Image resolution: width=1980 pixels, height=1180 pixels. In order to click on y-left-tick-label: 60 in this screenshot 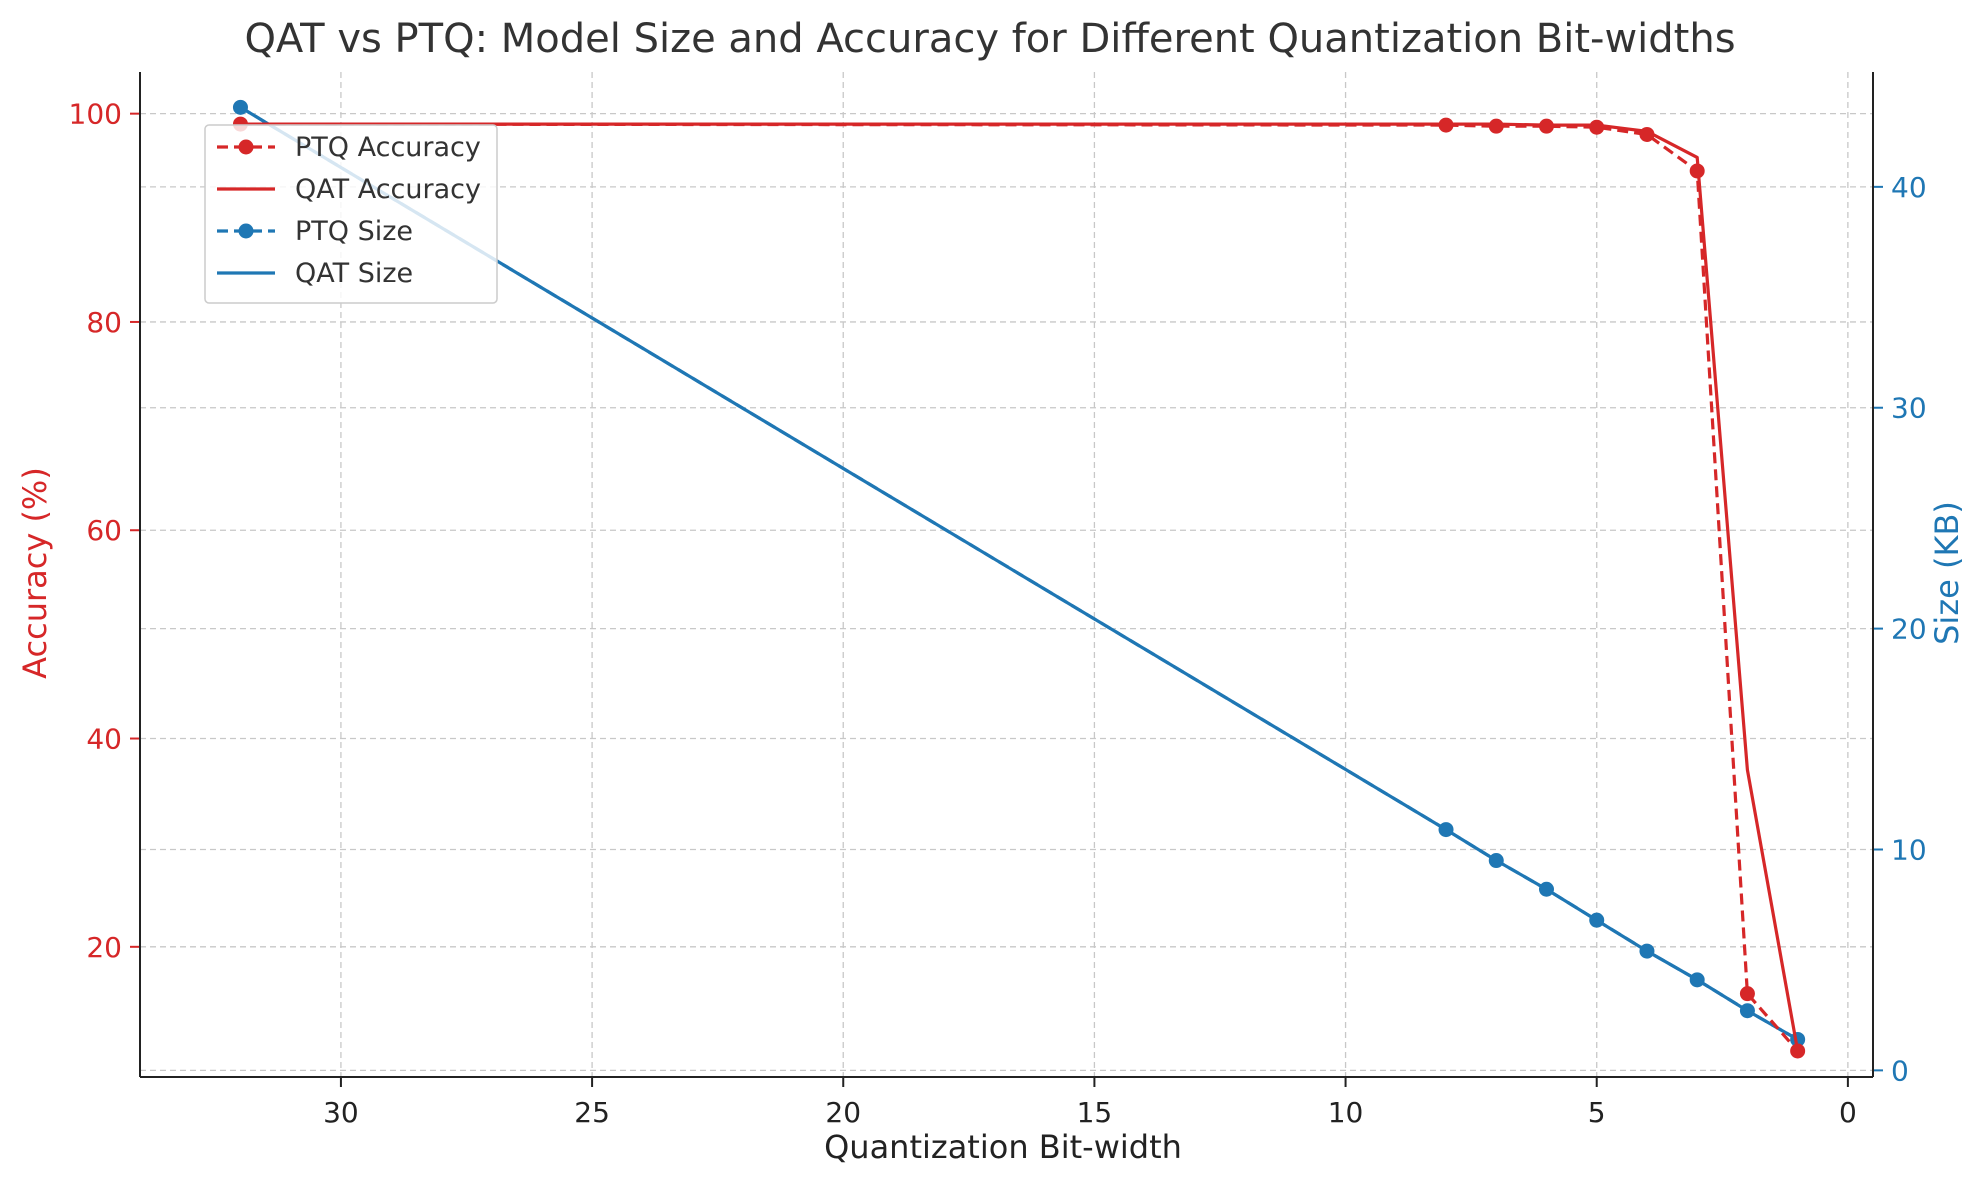, I will do `click(104, 530)`.